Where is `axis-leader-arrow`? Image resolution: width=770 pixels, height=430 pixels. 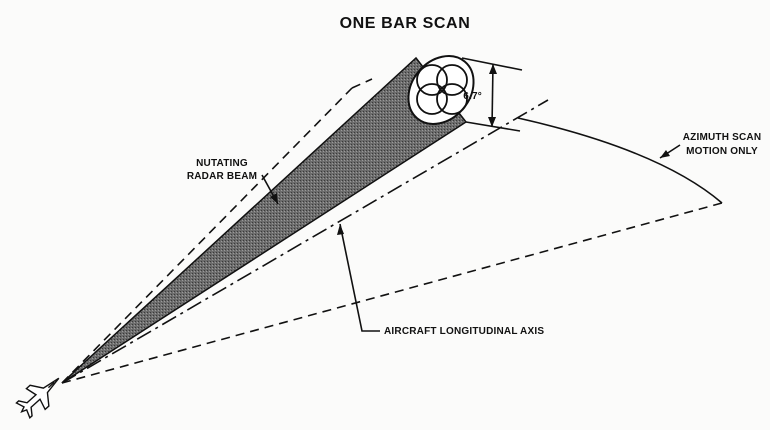 axis-leader-arrow is located at coordinates (340, 229).